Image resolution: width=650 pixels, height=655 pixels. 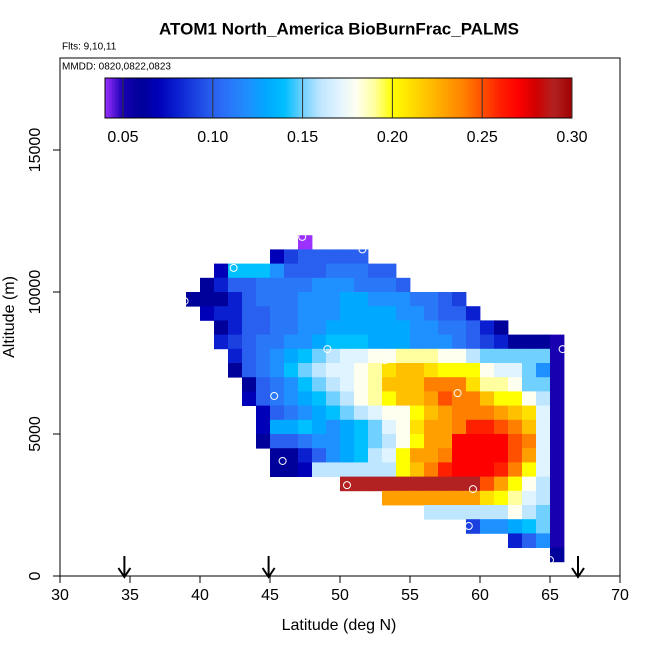 What do you see at coordinates (35, 434) in the screenshot?
I see `y-tick-label: 5000` at bounding box center [35, 434].